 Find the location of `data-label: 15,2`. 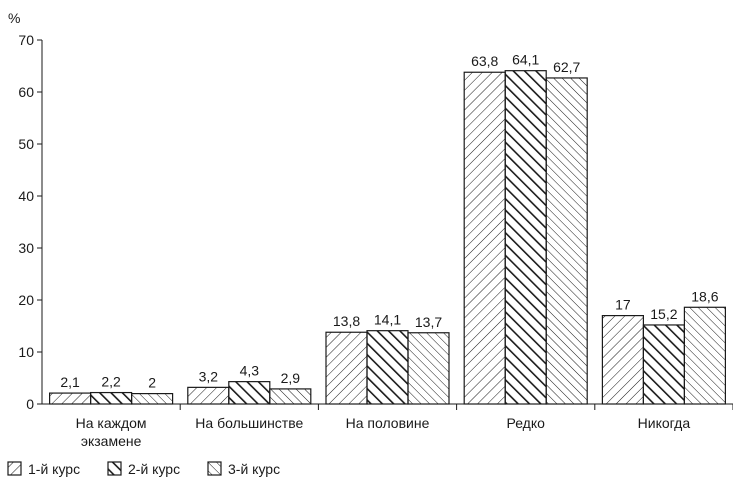

data-label: 15,2 is located at coordinates (663, 314).